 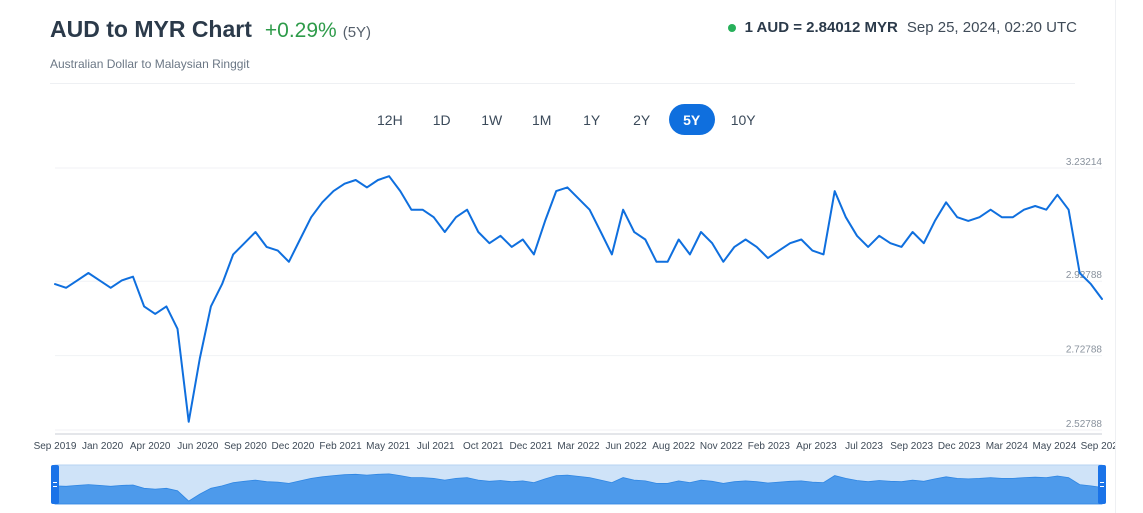 What do you see at coordinates (816, 446) in the screenshot?
I see `x-tick-label: Apr 2023` at bounding box center [816, 446].